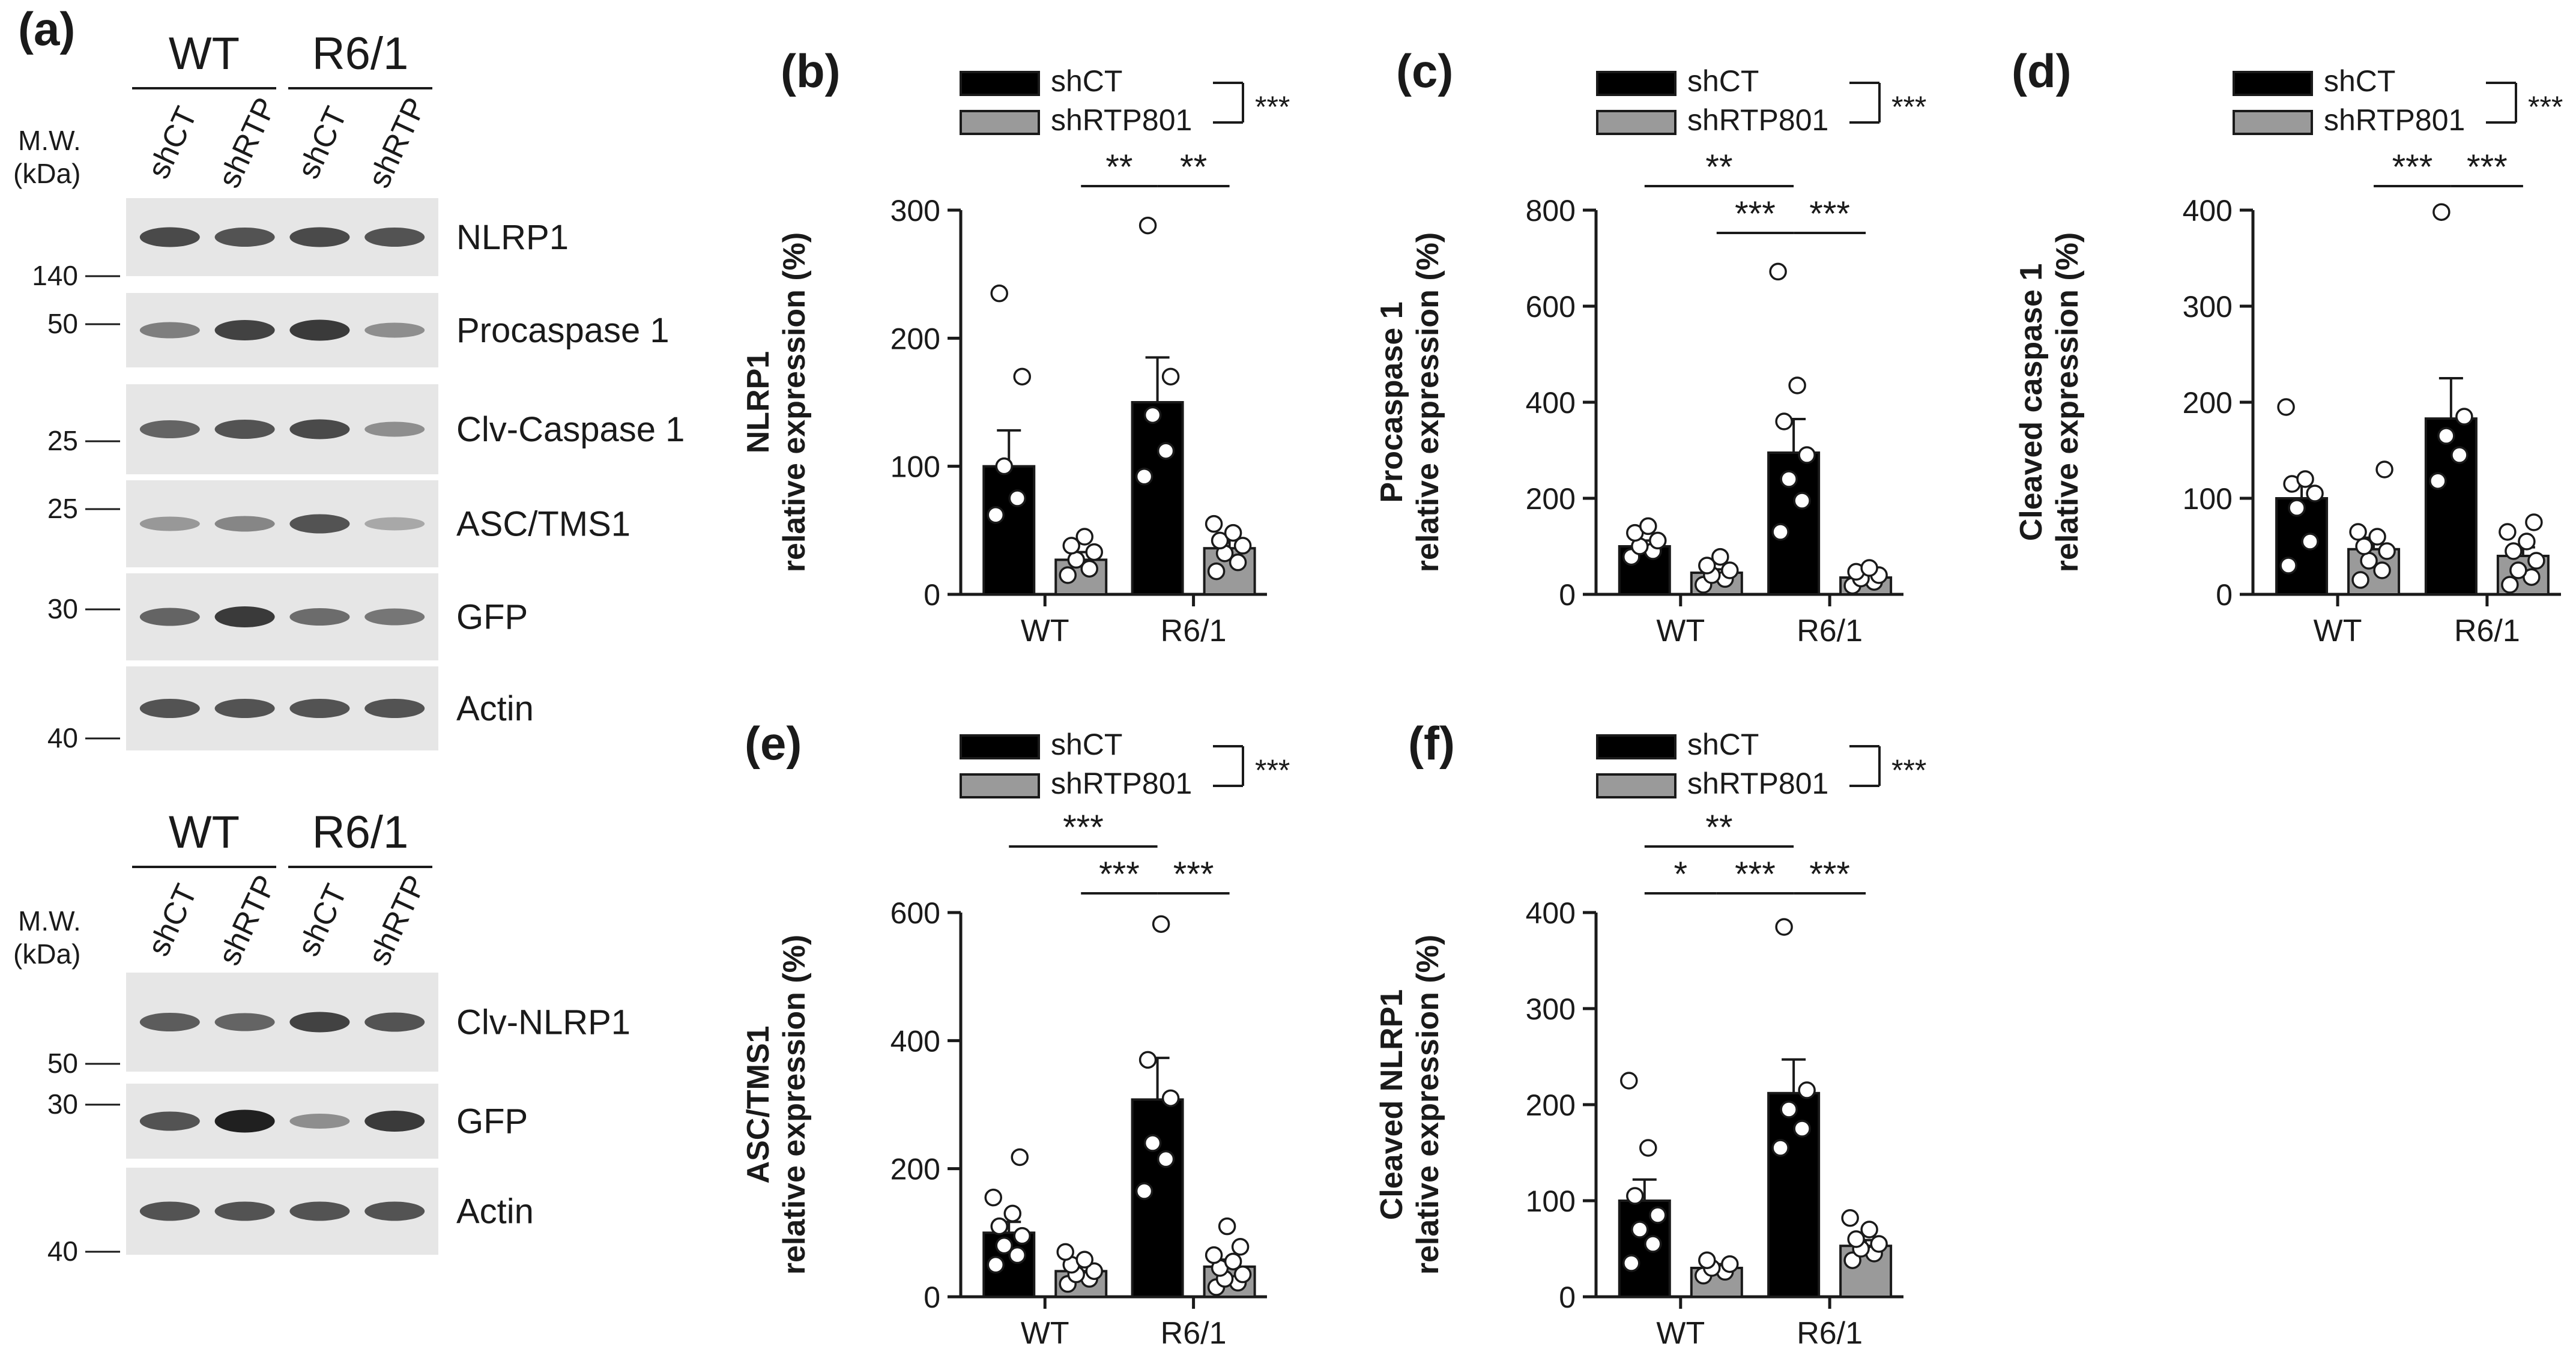  What do you see at coordinates (378, 523) in the screenshot?
I see `blot-strip: ASC/TMS1` at bounding box center [378, 523].